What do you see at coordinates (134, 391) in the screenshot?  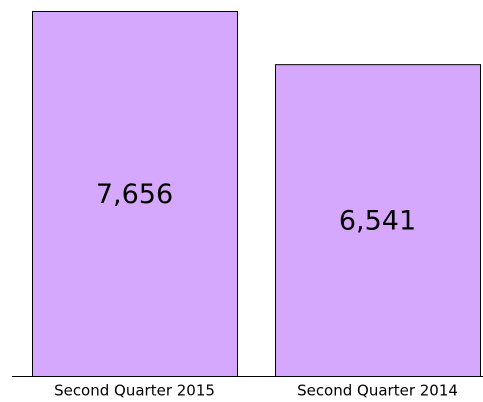 I see `x-tick-label: Second Quarter 2015` at bounding box center [134, 391].